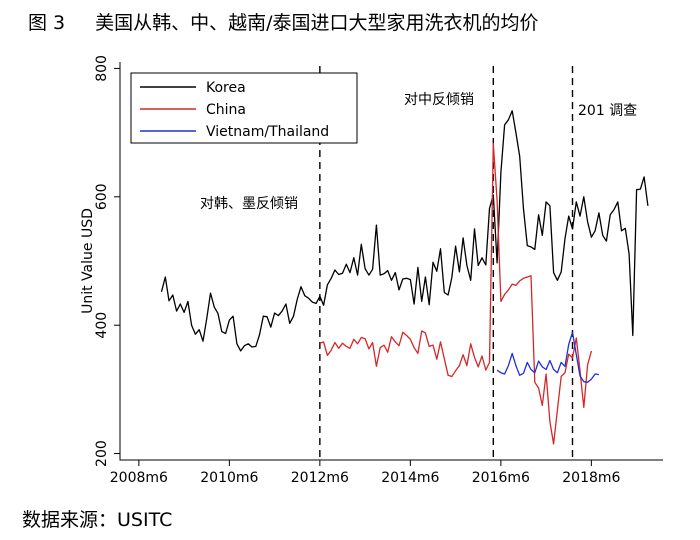 The image size is (700, 540). I want to click on y-axis-label: Unit Value USD, so click(88, 261).